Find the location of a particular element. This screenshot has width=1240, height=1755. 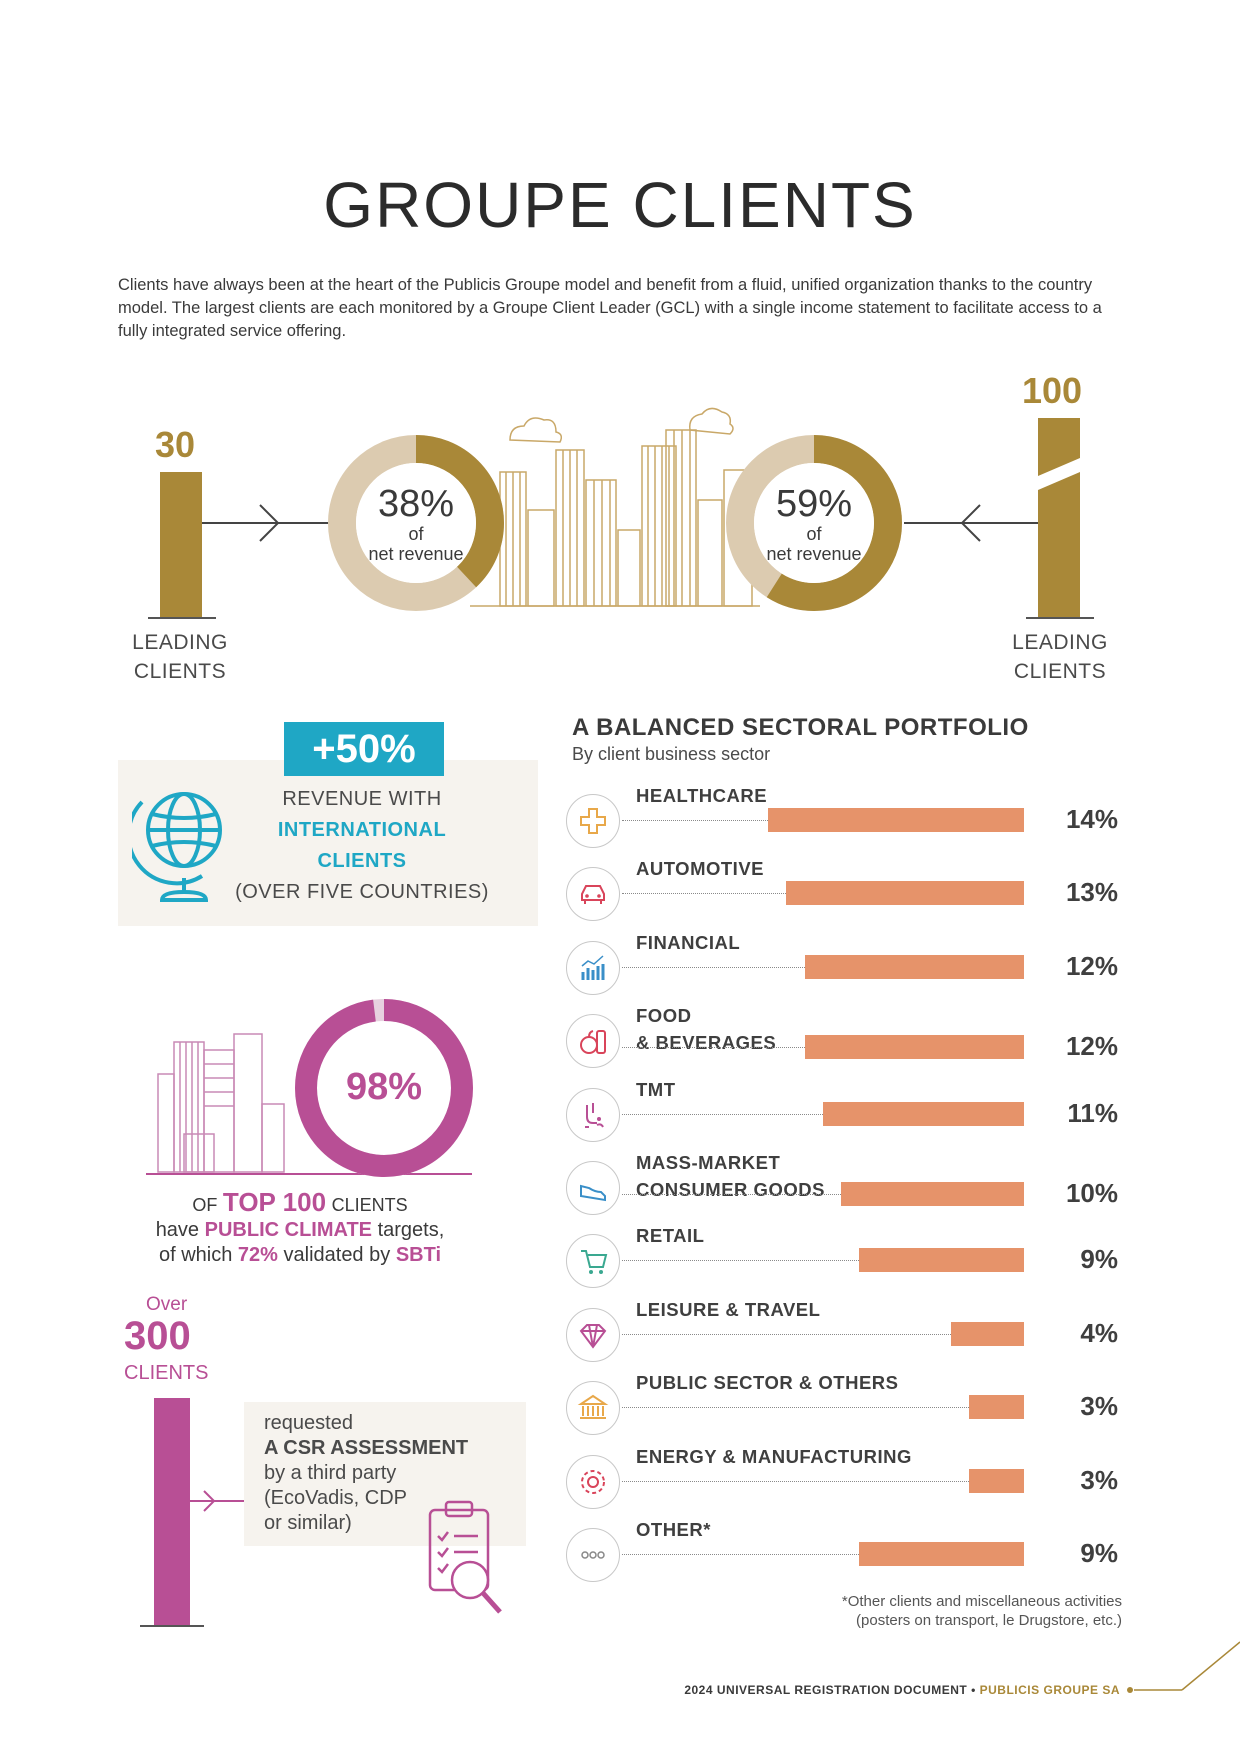

sector-row: TMT 11% is located at coordinates (846, 1111).